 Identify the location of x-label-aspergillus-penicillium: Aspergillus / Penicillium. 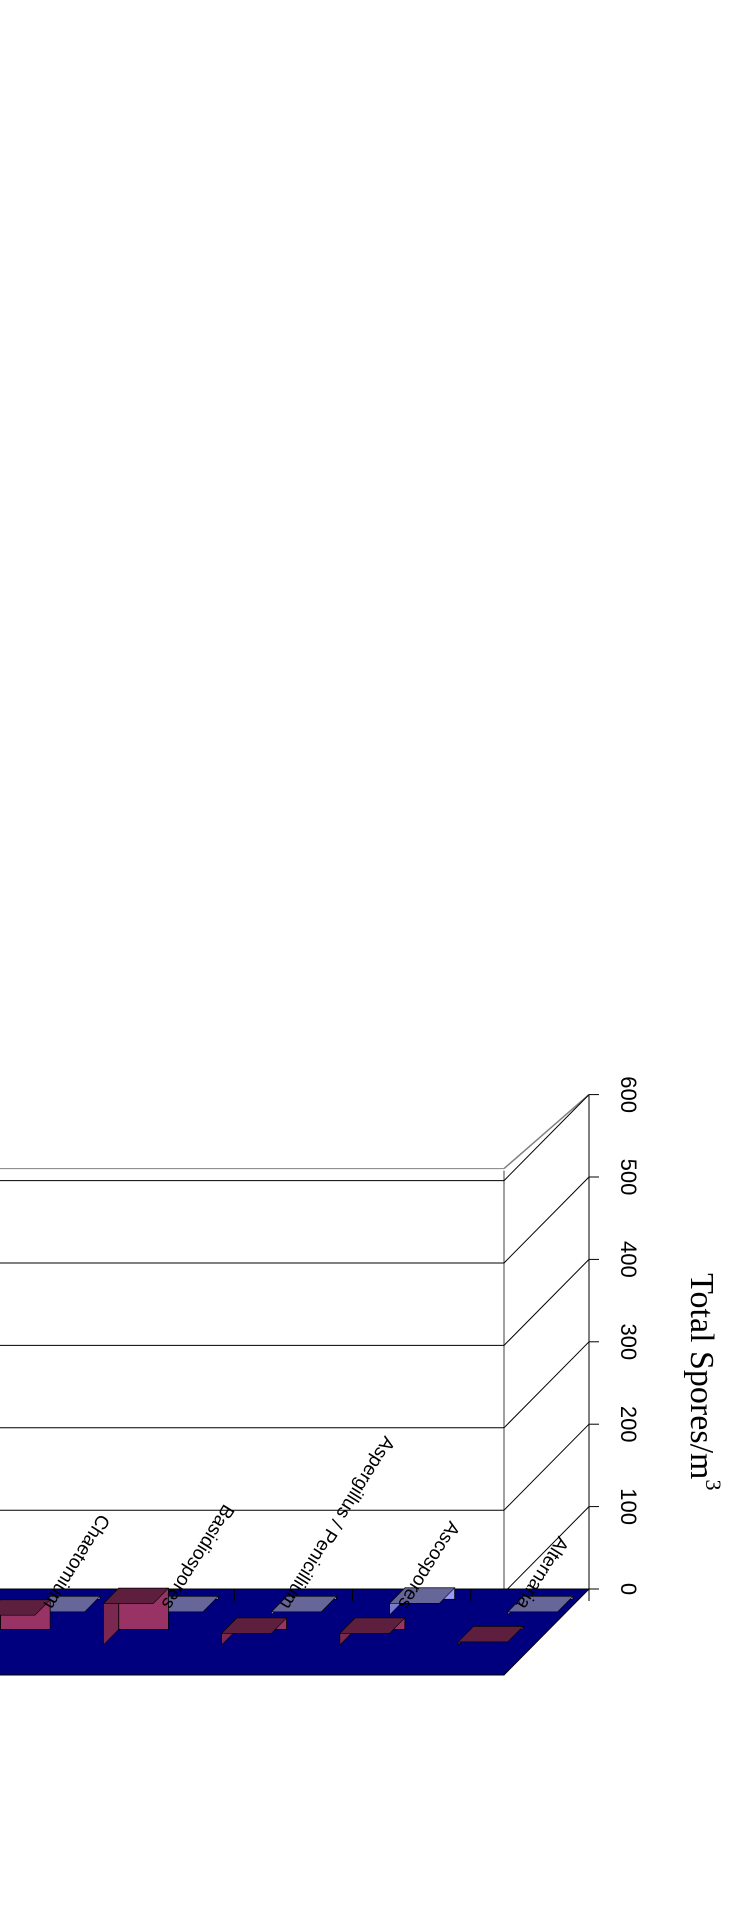
(337, 1522).